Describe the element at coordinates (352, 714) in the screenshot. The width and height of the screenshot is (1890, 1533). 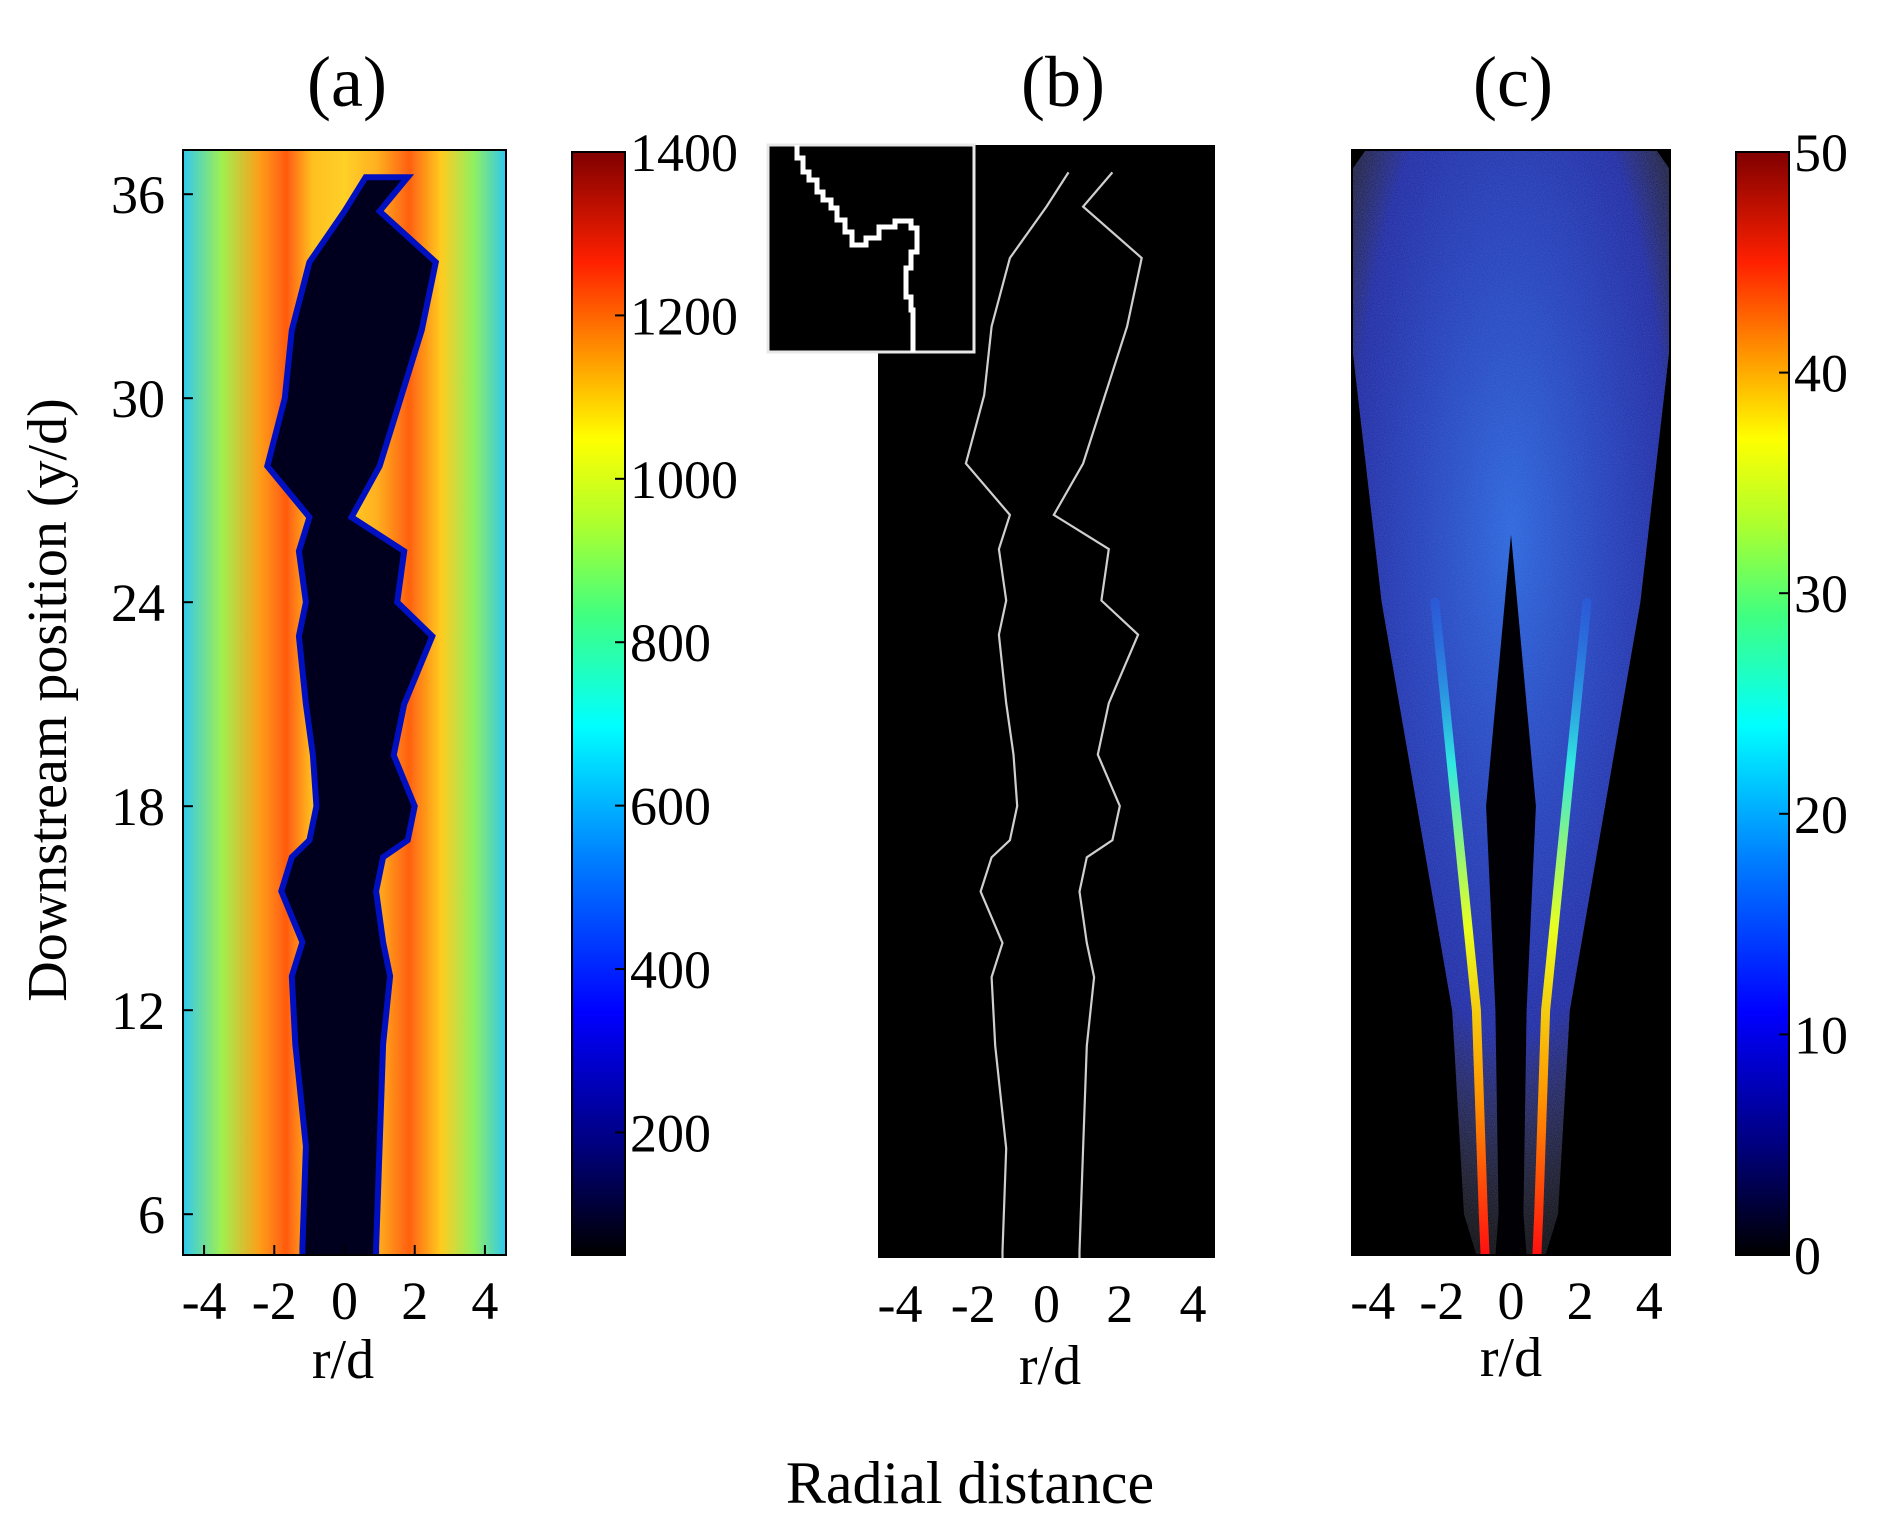
I see `panel-a-jet-core` at that location.